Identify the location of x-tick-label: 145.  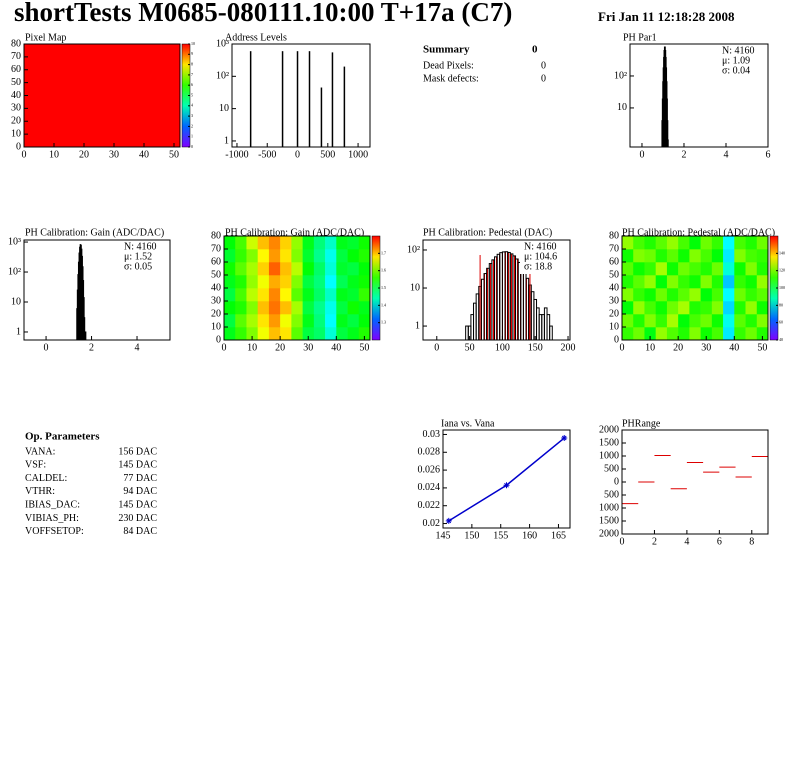
(443, 535).